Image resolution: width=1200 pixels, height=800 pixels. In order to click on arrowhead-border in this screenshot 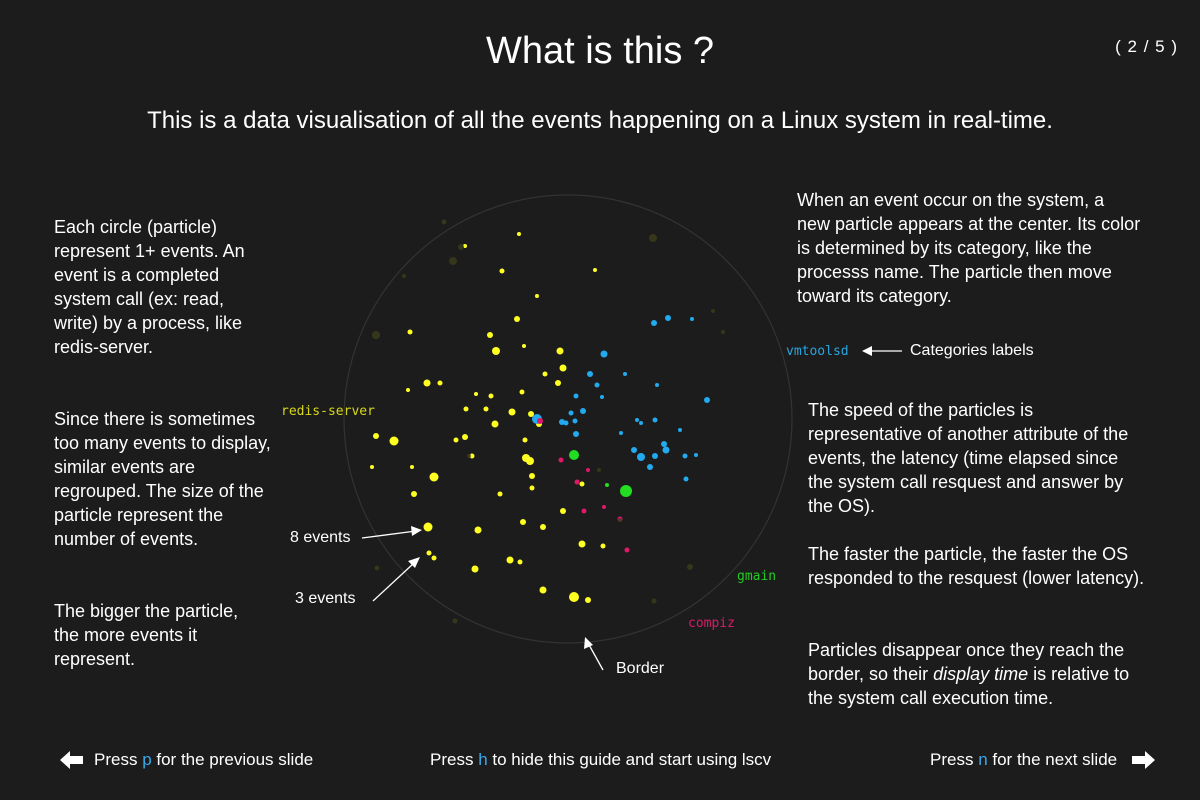, I will do `click(588, 643)`.